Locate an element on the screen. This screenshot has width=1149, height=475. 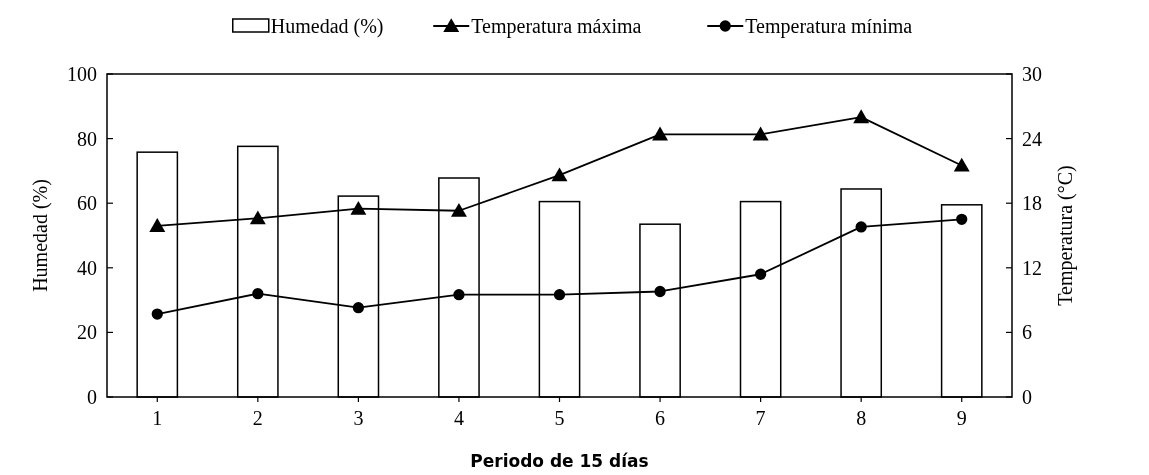
y-tick-label: 40 is located at coordinates (87, 267).